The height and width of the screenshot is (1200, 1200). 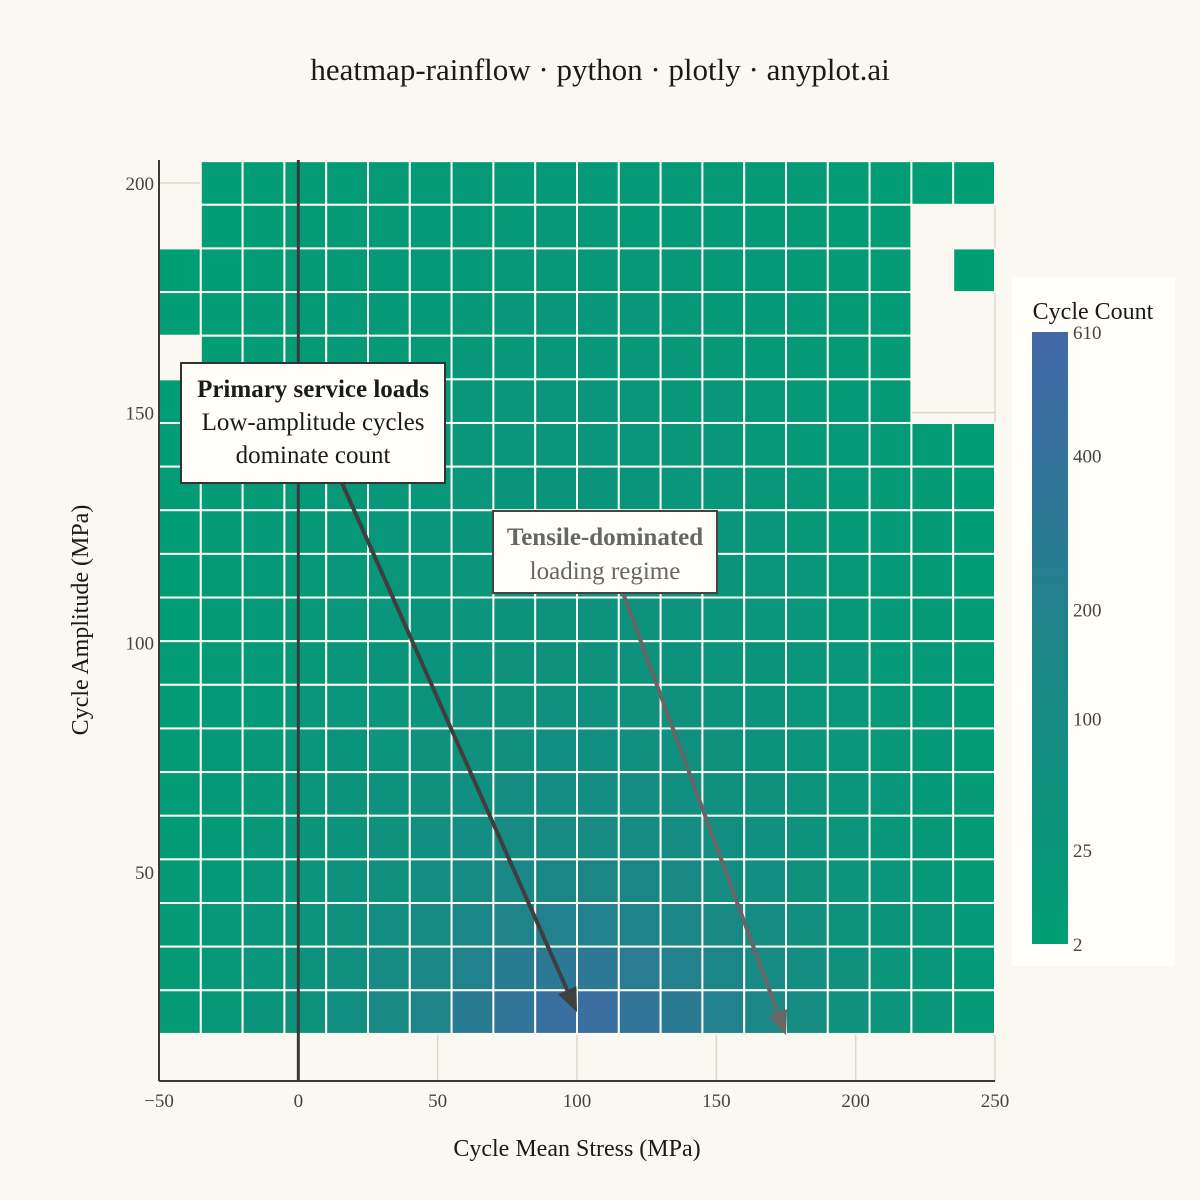 What do you see at coordinates (1087, 456) in the screenshot?
I see `colorbar-tick-label: 400` at bounding box center [1087, 456].